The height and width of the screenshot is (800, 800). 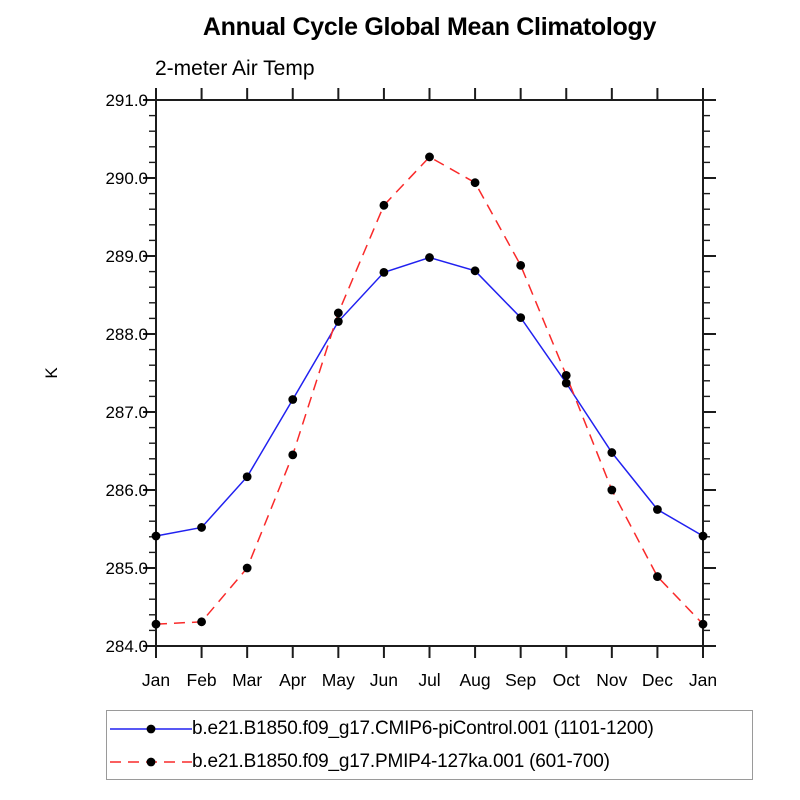 What do you see at coordinates (202, 680) in the screenshot?
I see `x-tick-label: Feb` at bounding box center [202, 680].